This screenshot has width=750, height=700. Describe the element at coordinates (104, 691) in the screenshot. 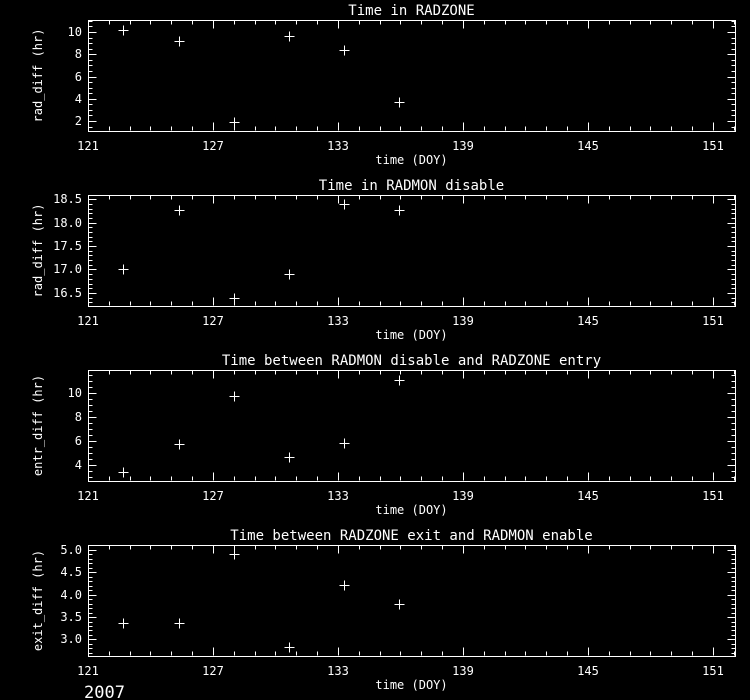

I see `year-label: 2007` at that location.